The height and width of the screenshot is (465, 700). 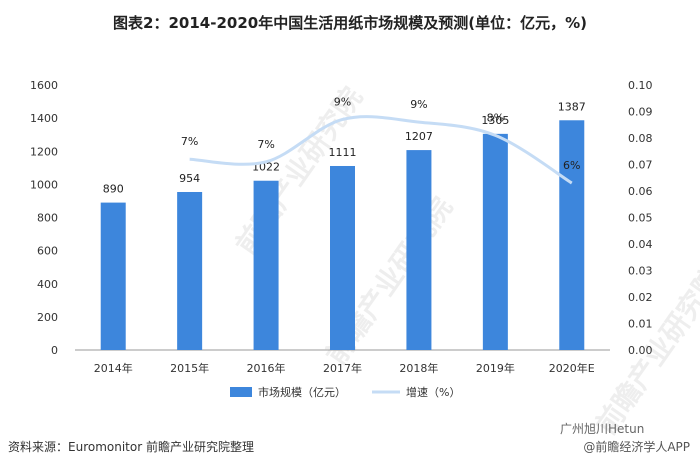 I want to click on y-right-tick-label: 0.00, so click(x=640, y=350).